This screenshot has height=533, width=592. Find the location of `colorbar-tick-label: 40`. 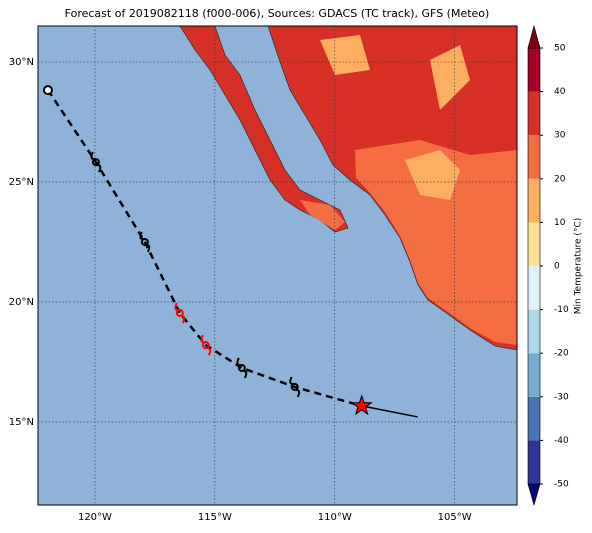

colorbar-tick-label: 40 is located at coordinates (560, 92).